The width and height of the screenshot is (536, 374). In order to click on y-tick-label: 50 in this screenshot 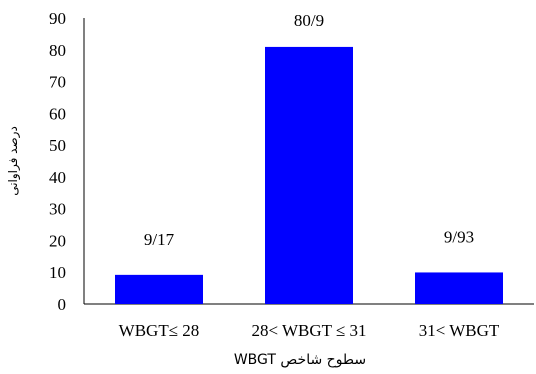, I will do `click(57, 145)`.